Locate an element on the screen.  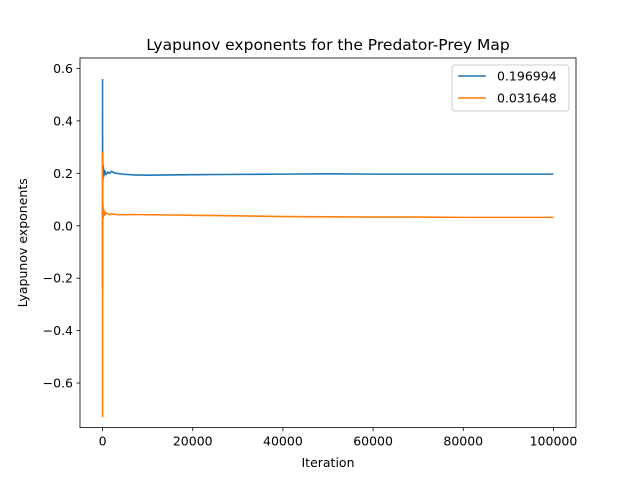
y-tick-label-6: 0.6 is located at coordinates (63, 68).